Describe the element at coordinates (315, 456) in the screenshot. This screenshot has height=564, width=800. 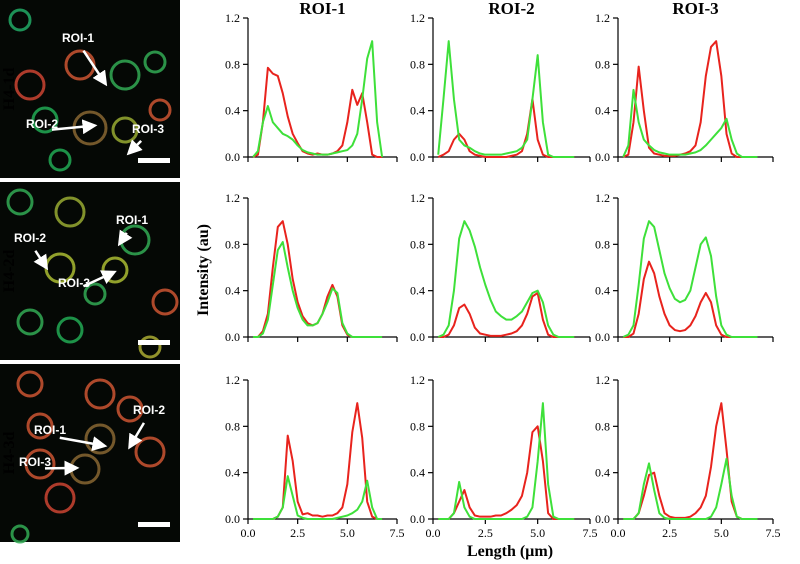
I see `plot: 0.0 0.4 0.8 1.2 0.0 2.5 5.0 7.5` at that location.